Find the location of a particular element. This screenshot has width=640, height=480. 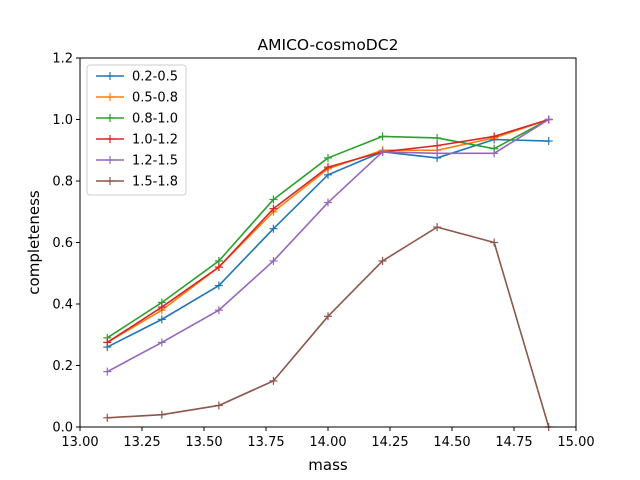

legend-item: 1.5-1.8 is located at coordinates (137, 182).